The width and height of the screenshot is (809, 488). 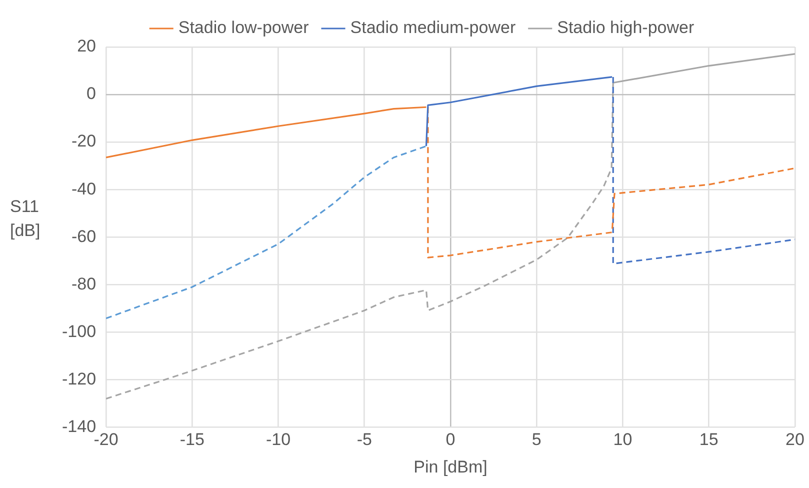 What do you see at coordinates (79, 378) in the screenshot?
I see `y-tick-label: -120` at bounding box center [79, 378].